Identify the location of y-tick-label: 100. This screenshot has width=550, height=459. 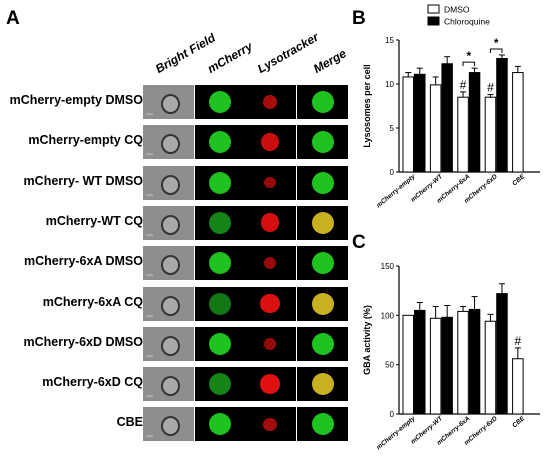
(388, 315).